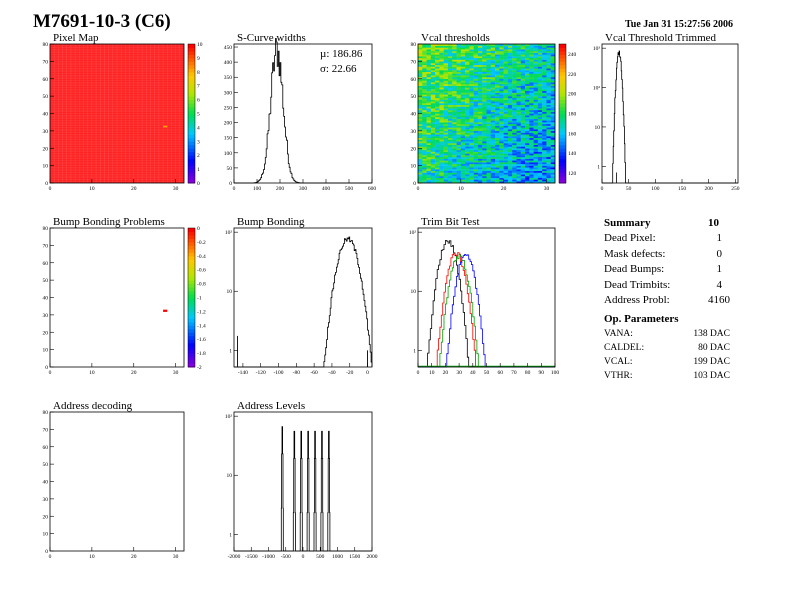 This screenshot has height=612, width=792. Describe the element at coordinates (711, 362) in the screenshot. I see `op-param-value: 199 DAC` at that location.